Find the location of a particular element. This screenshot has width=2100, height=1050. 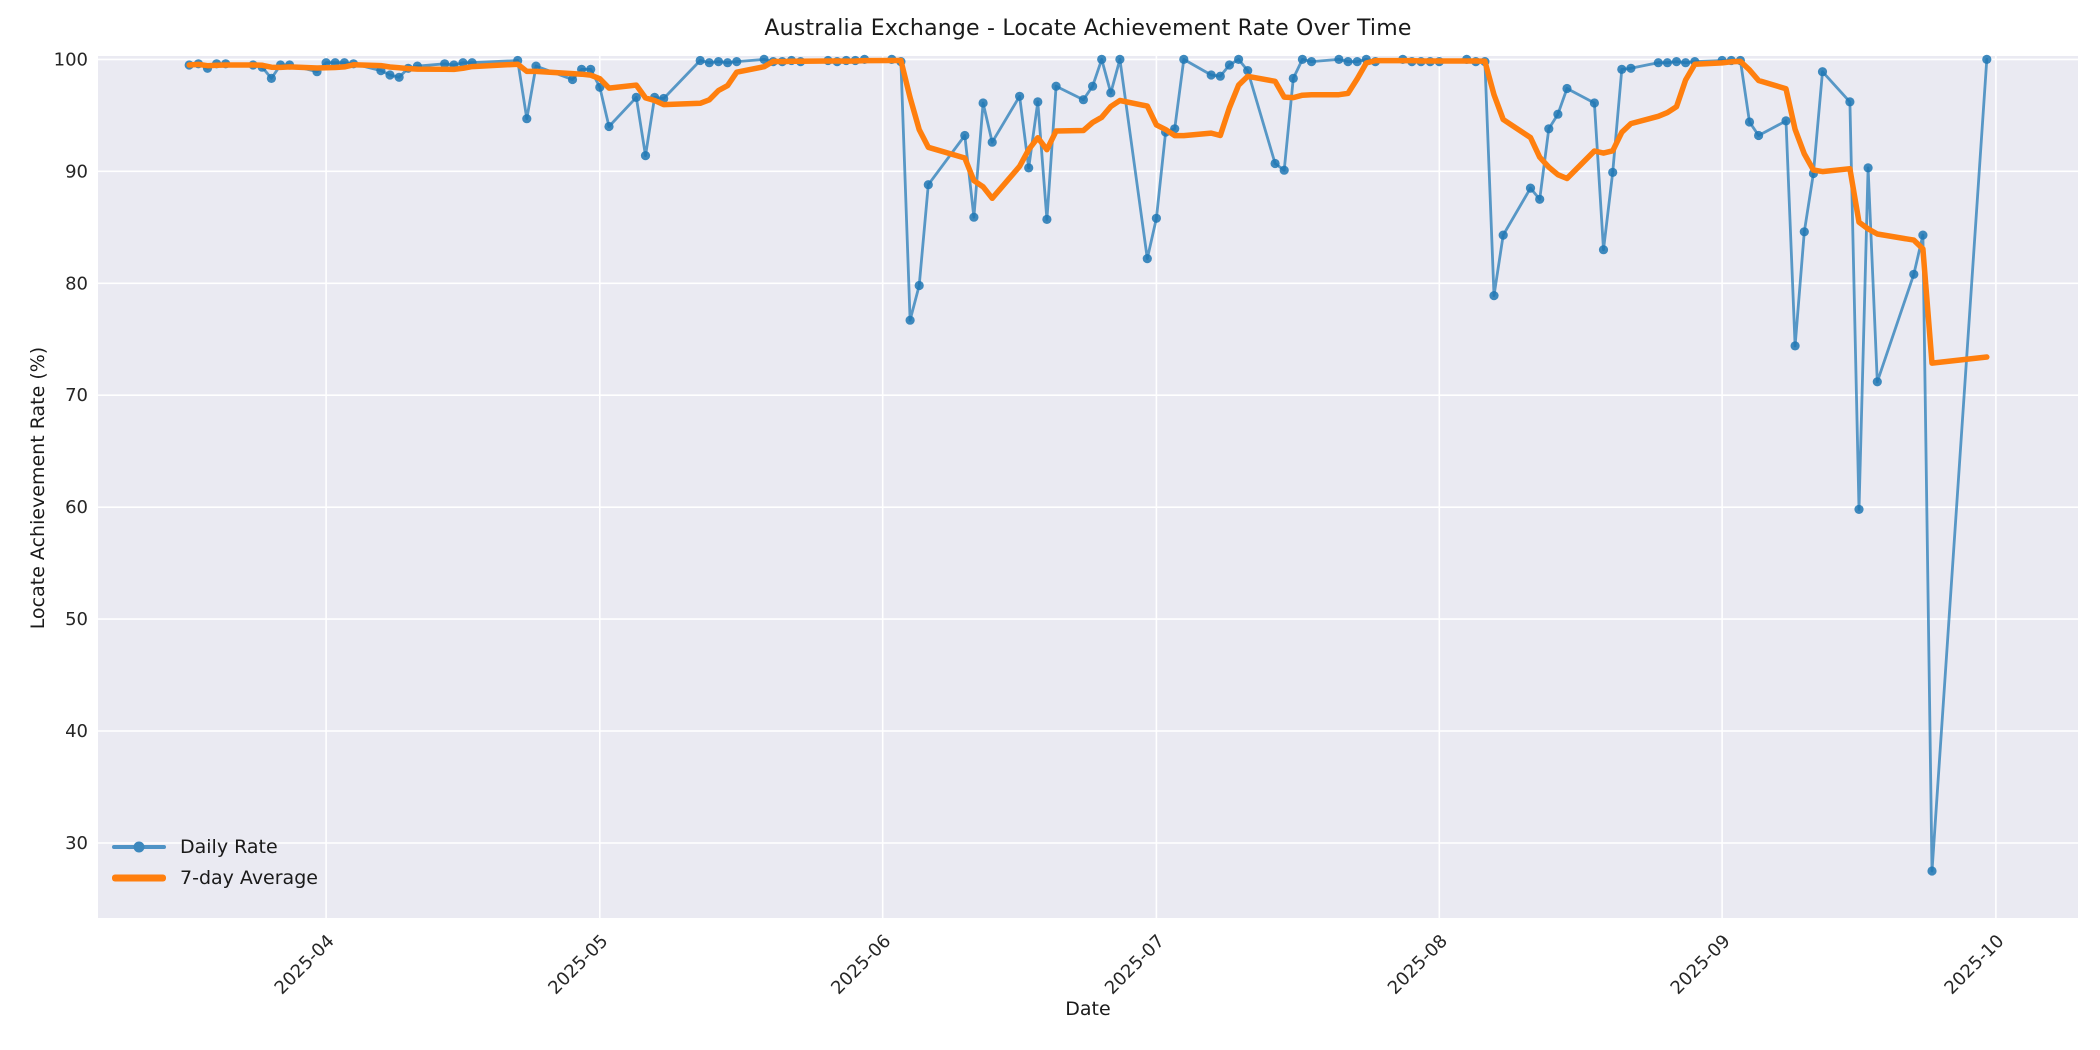

svg-text: 30 is located at coordinates (76, 843).